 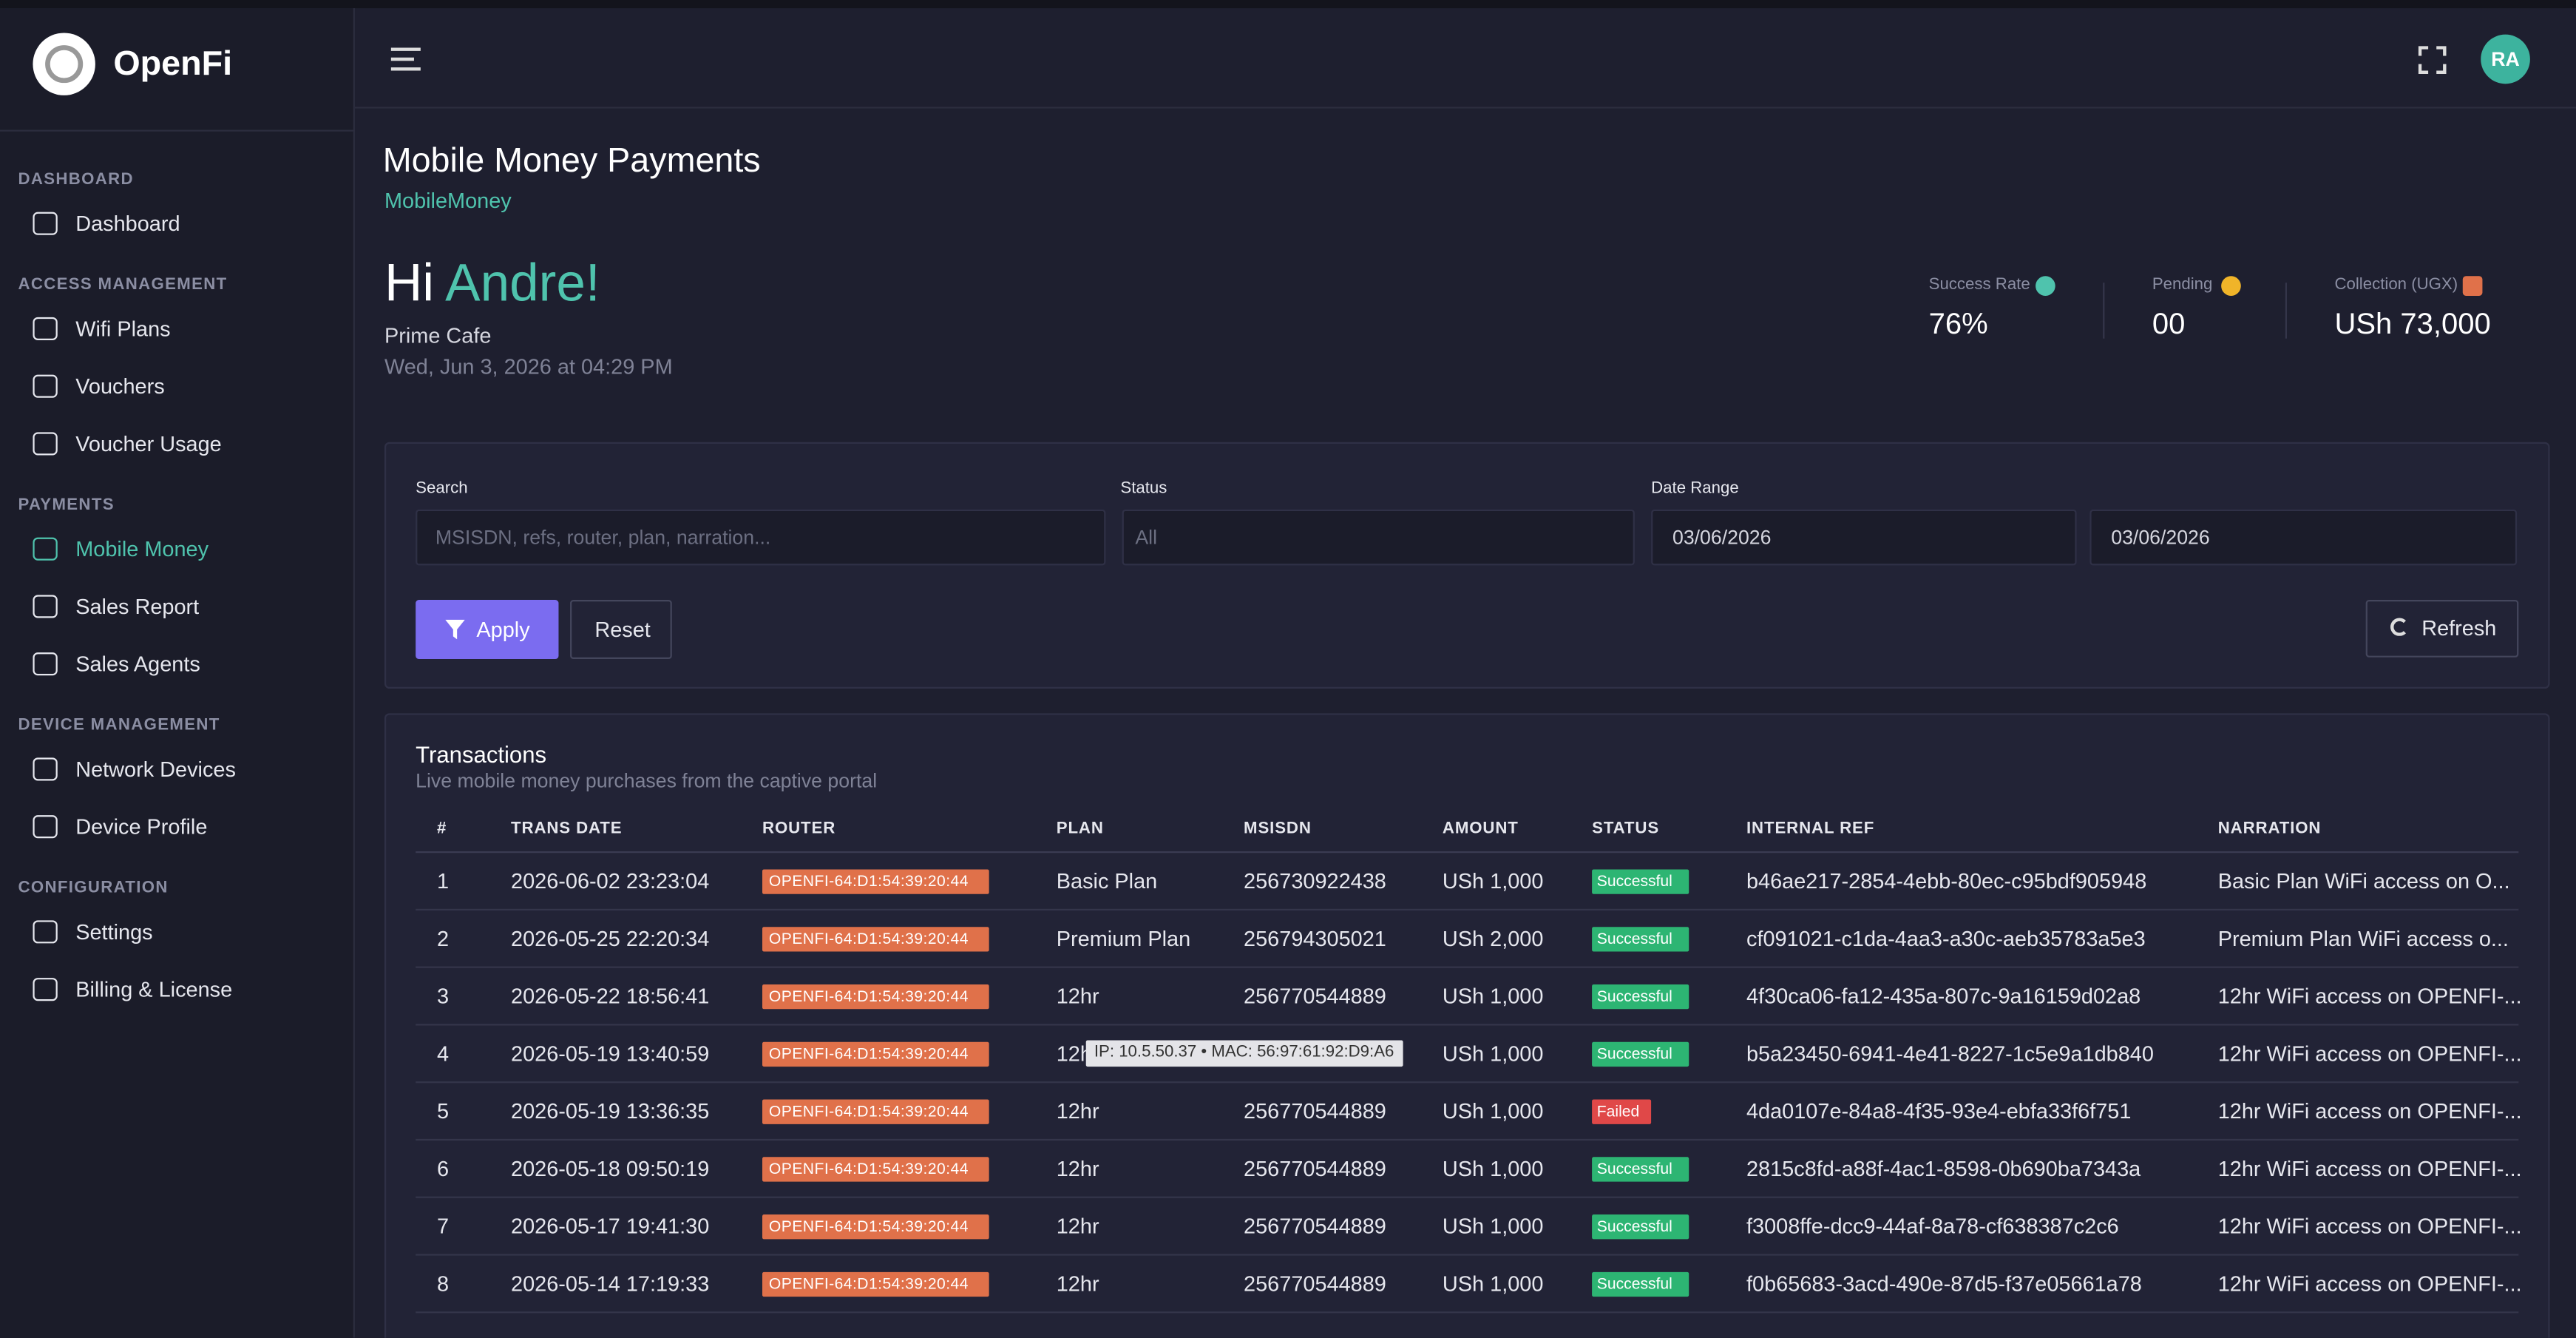 I want to click on cell: USh 2,000, so click(x=1493, y=938).